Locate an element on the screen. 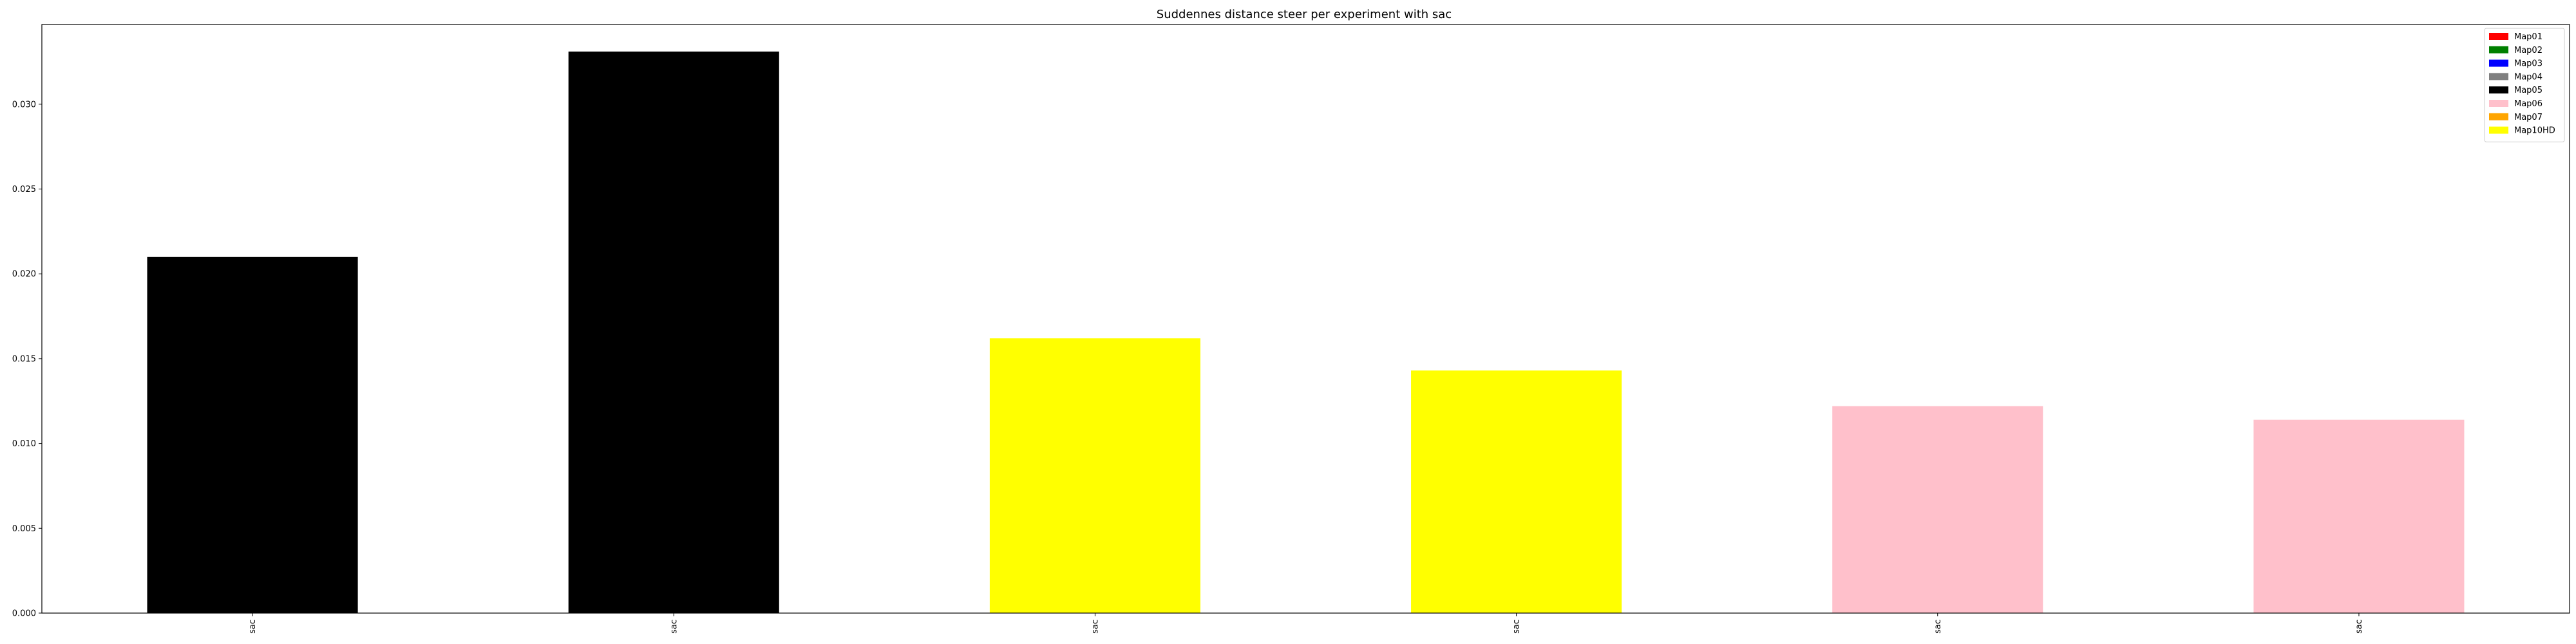  y-tick-label: 0.015 is located at coordinates (24, 359).